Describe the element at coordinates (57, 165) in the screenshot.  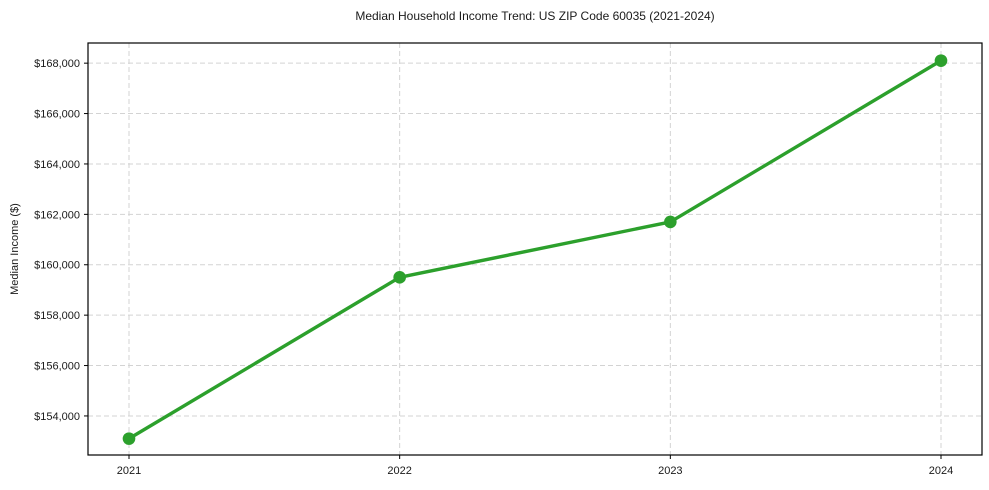
I see `y-tick-label: $164,000` at that location.